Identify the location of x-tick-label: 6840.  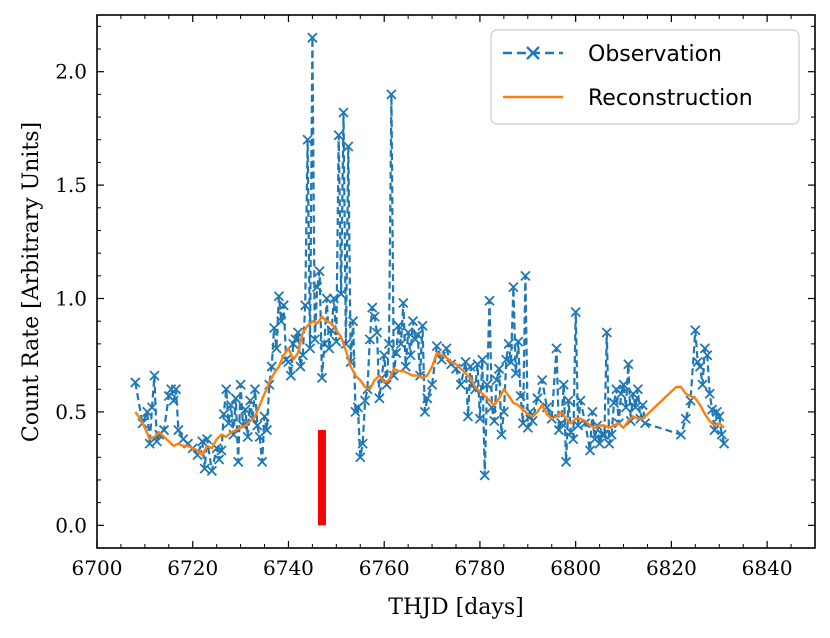
(767, 568).